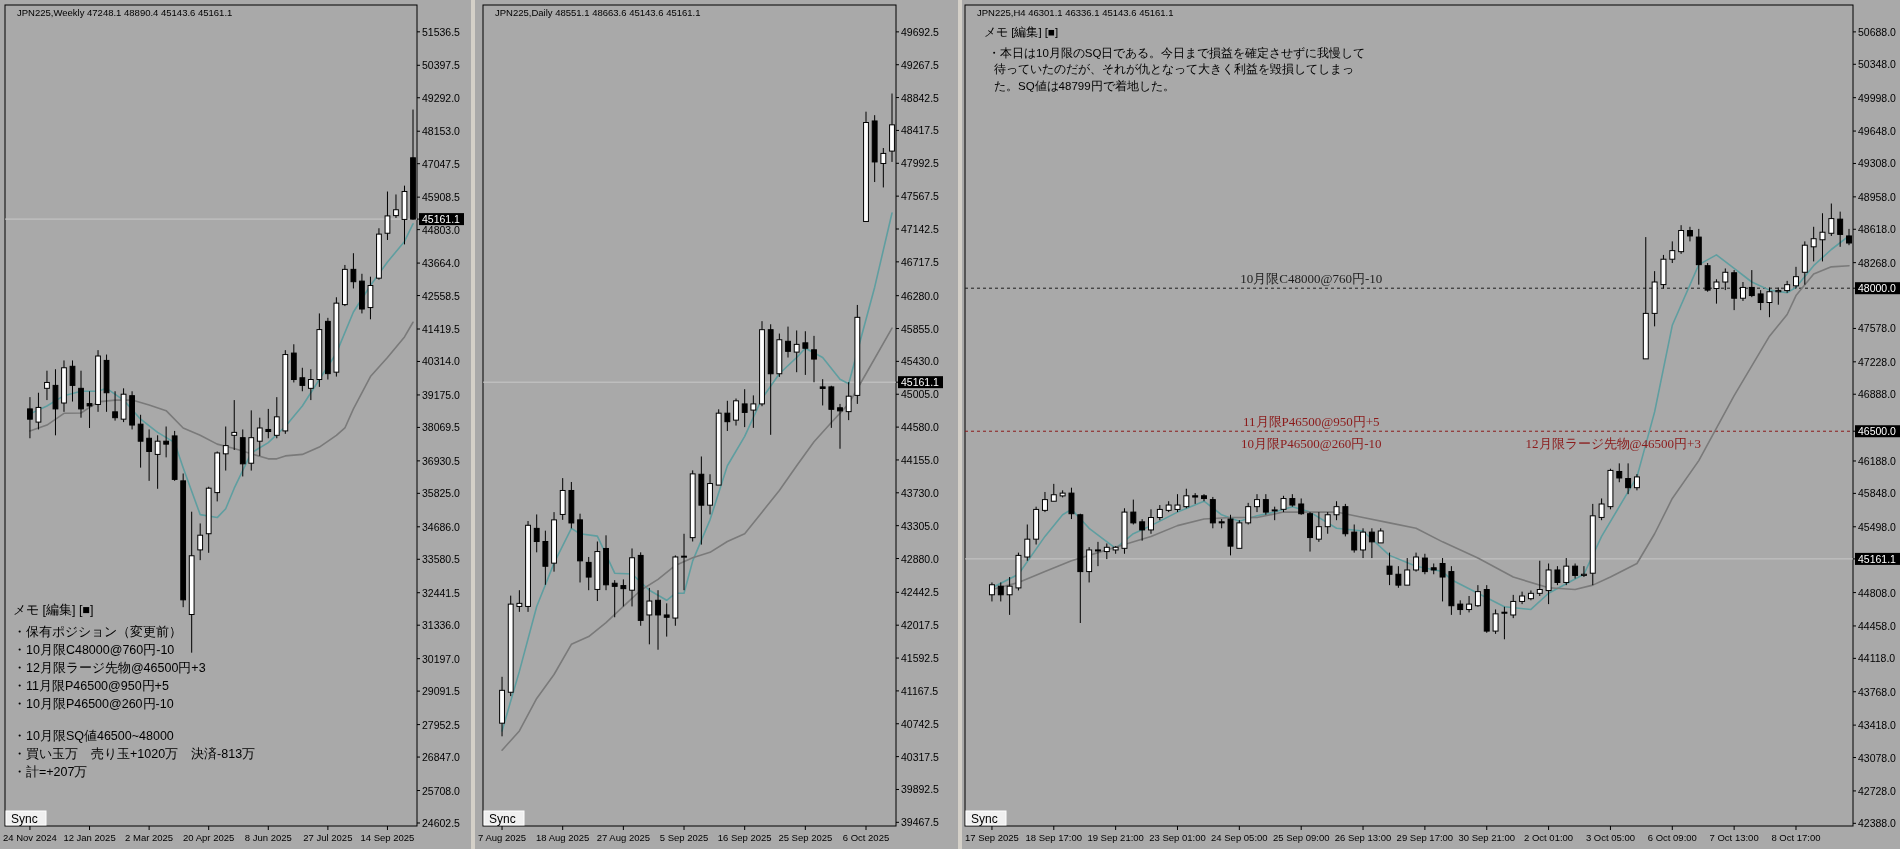 Image resolution: width=1900 pixels, height=849 pixels. I want to click on y-tick-label: 48842.5, so click(920, 97).